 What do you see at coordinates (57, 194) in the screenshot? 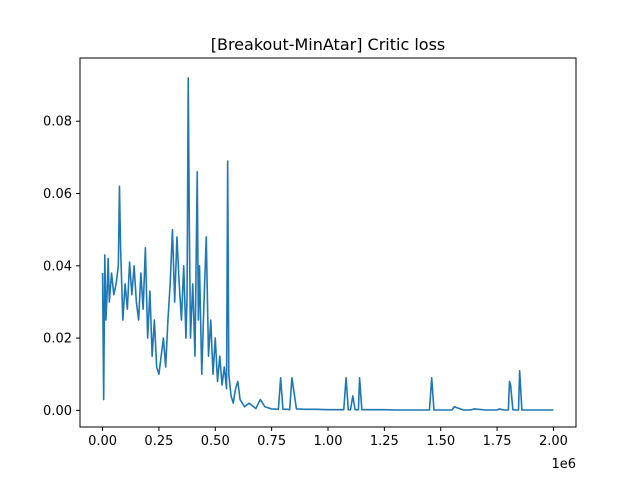
I see `y-tick-label: 0.06` at bounding box center [57, 194].